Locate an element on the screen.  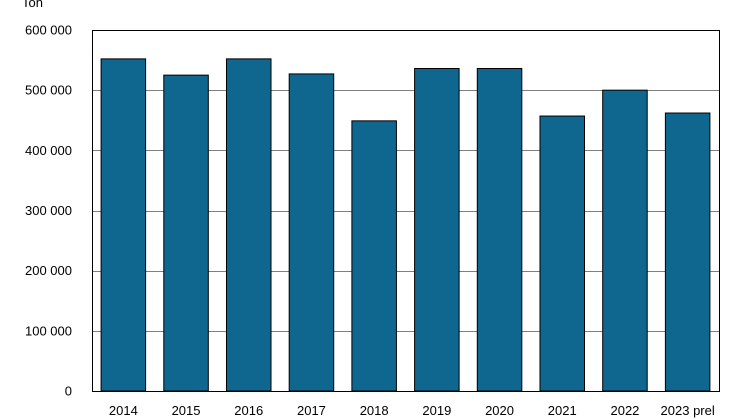
x-tick-label: 2019 is located at coordinates (436, 410).